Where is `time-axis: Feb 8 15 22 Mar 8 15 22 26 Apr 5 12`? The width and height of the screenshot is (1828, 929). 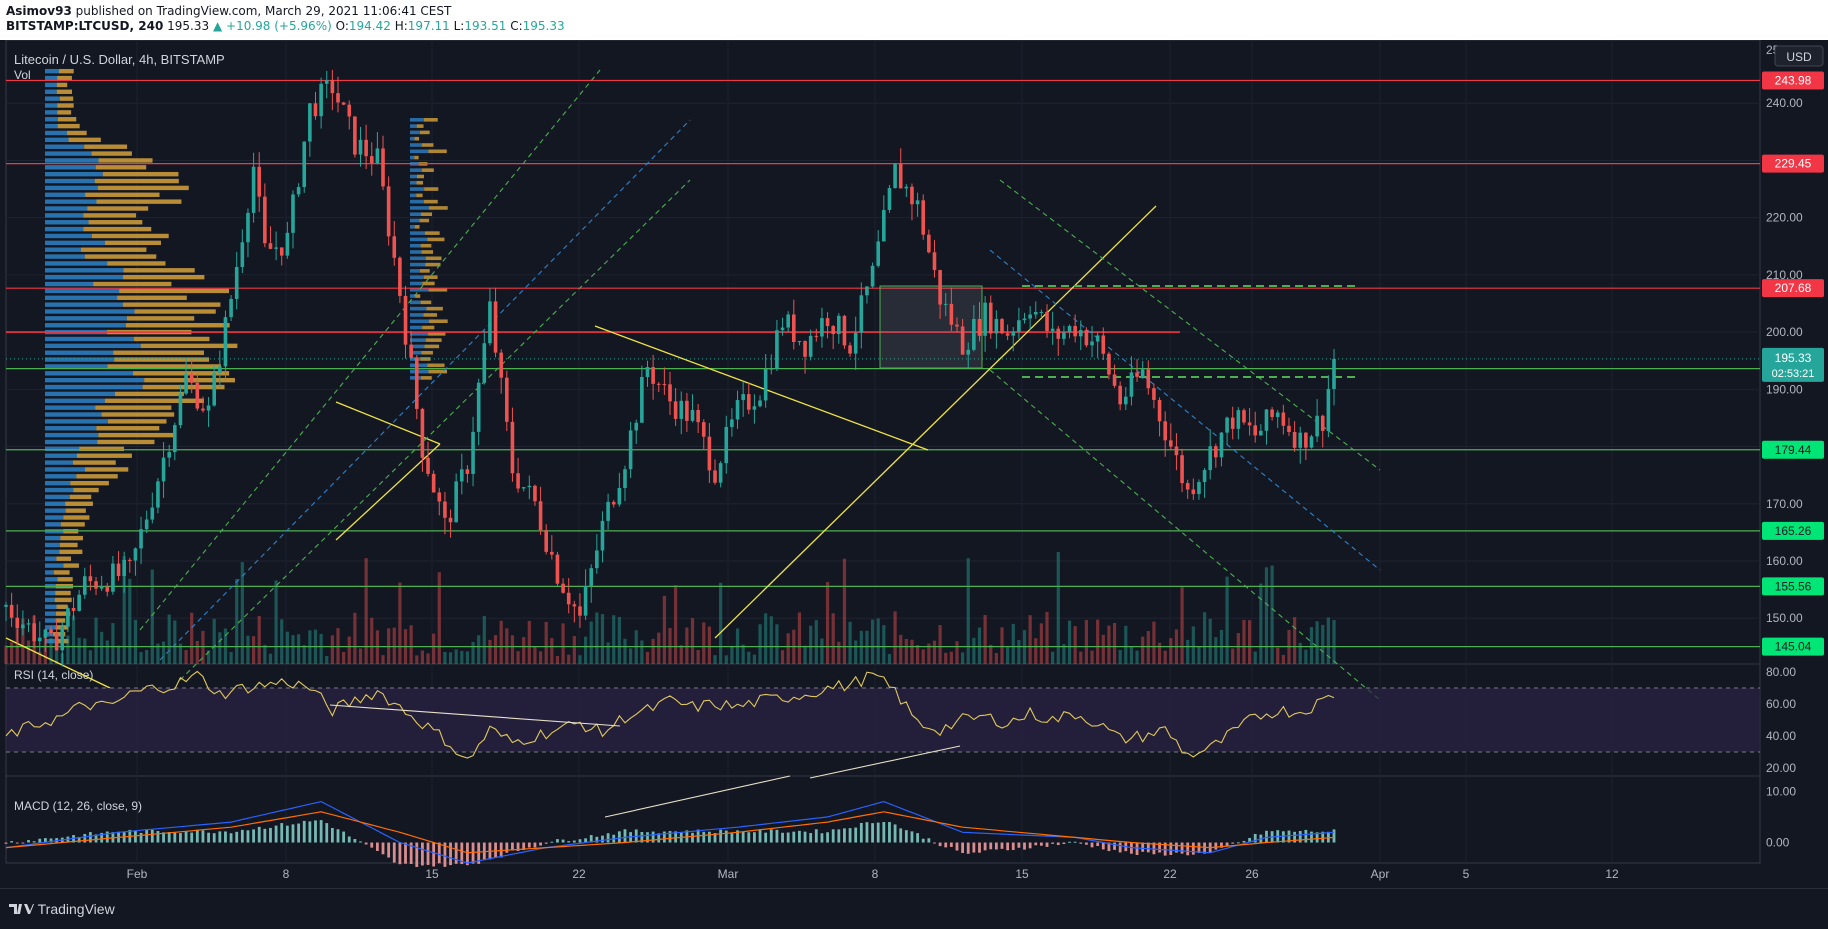
time-axis: Feb 8 15 22 Mar 8 15 22 26 Apr 5 12 is located at coordinates (873, 874).